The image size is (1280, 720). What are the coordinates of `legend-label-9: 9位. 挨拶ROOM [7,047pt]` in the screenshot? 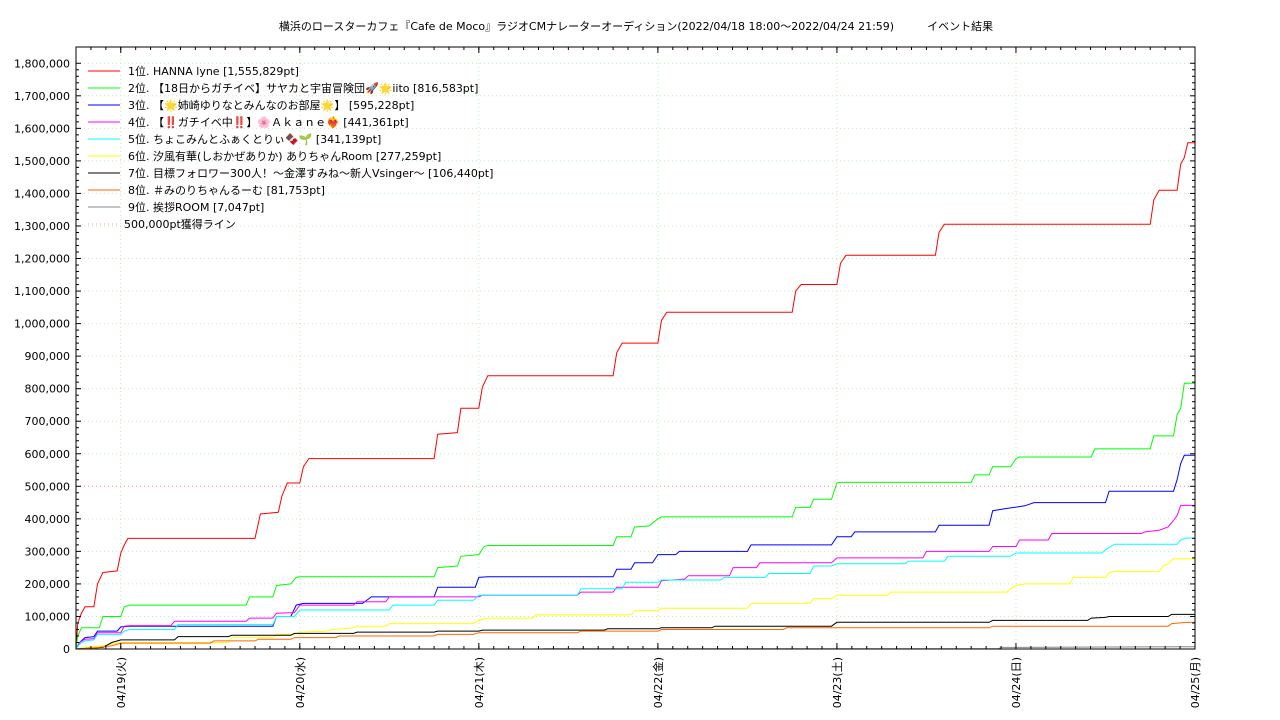 It's located at (196, 207).